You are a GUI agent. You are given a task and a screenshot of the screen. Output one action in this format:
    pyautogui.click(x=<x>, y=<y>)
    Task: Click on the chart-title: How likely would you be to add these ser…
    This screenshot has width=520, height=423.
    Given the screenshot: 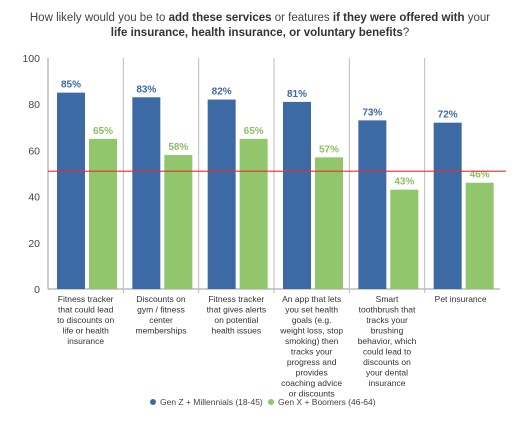 What is the action you would take?
    pyautogui.click(x=260, y=26)
    